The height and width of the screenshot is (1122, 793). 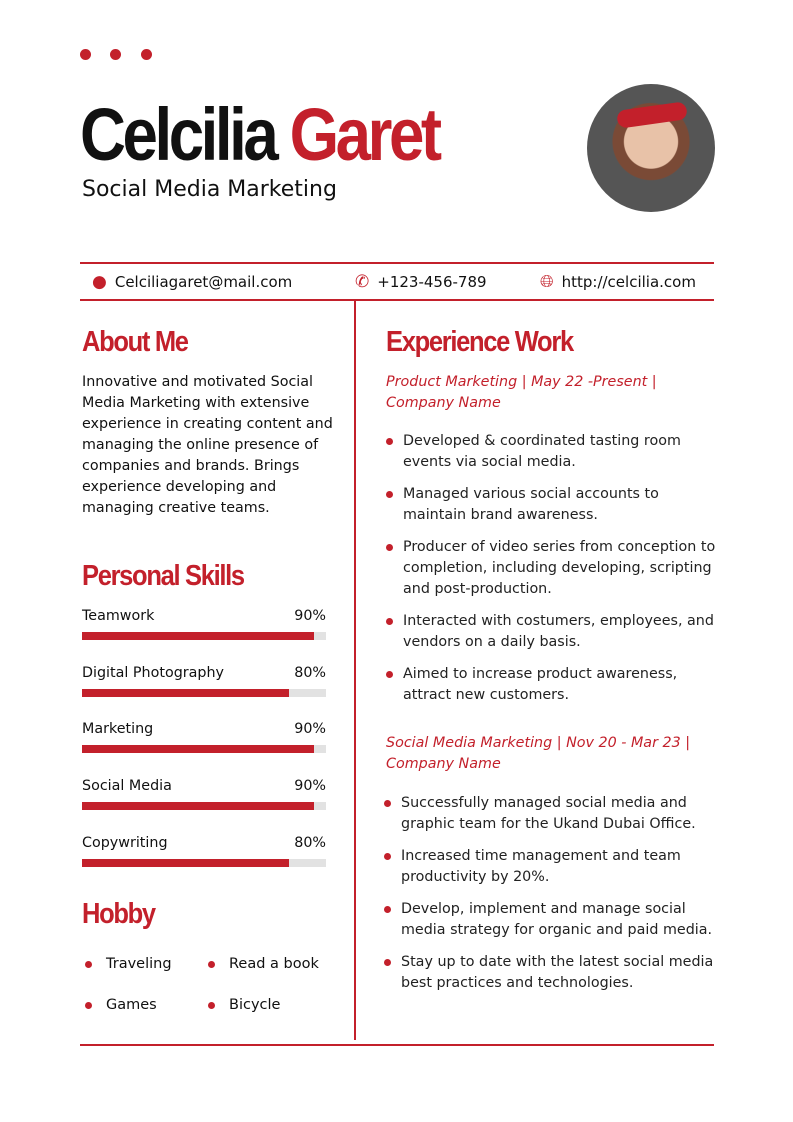 I want to click on person-icon: ●, so click(x=99, y=282).